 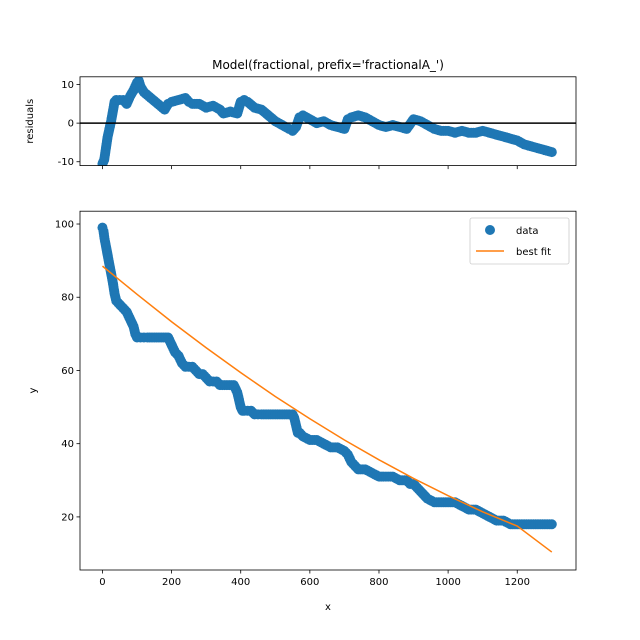 What do you see at coordinates (378, 582) in the screenshot?
I see `x-tick-label: 800` at bounding box center [378, 582].